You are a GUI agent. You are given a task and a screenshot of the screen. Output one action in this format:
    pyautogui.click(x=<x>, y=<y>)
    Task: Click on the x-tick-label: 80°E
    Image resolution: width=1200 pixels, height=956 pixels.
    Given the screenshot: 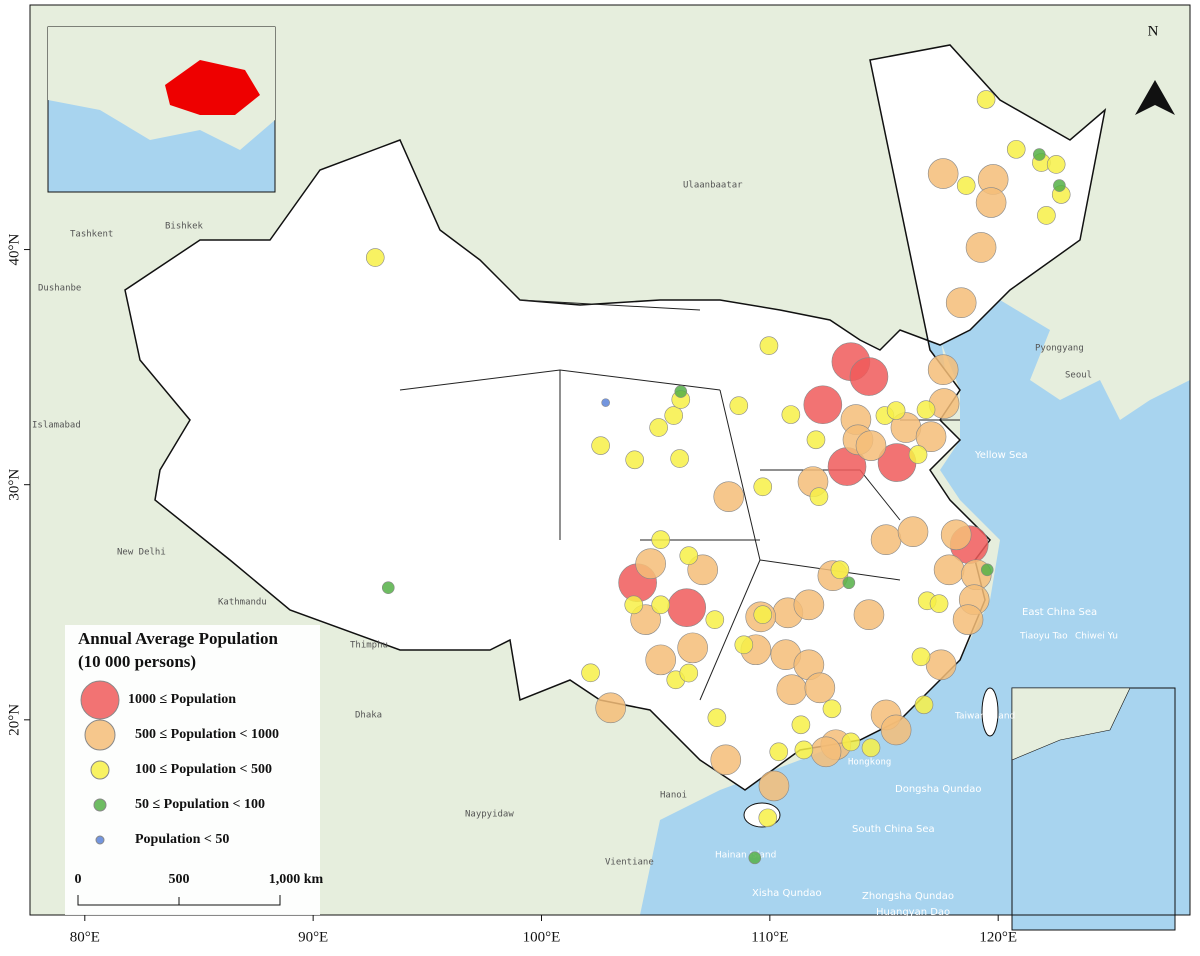 What is the action you would take?
    pyautogui.click(x=85, y=937)
    